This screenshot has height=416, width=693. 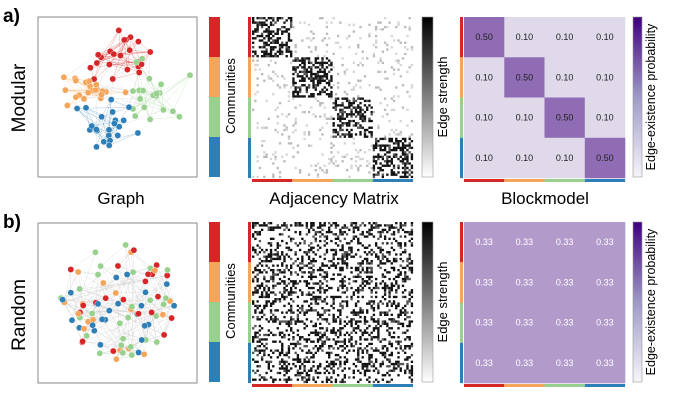 What do you see at coordinates (524, 77) in the screenshot?
I see `blockmodel-cell` at bounding box center [524, 77].